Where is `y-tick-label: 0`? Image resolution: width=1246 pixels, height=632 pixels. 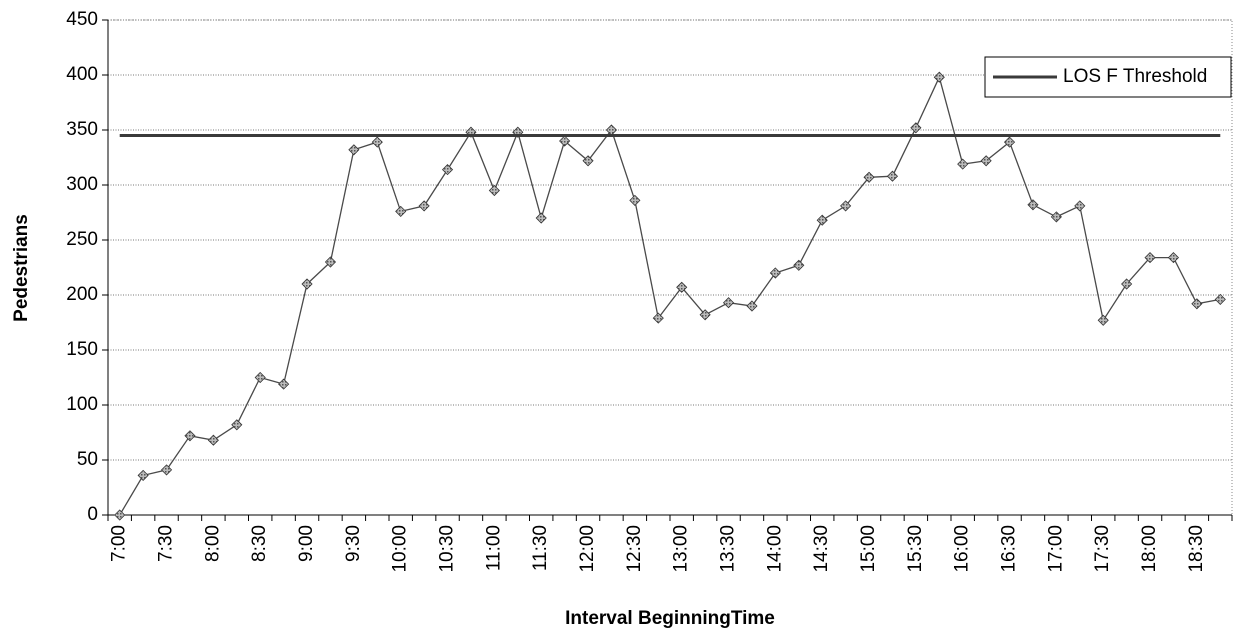
y-tick-label: 0 is located at coordinates (92, 514).